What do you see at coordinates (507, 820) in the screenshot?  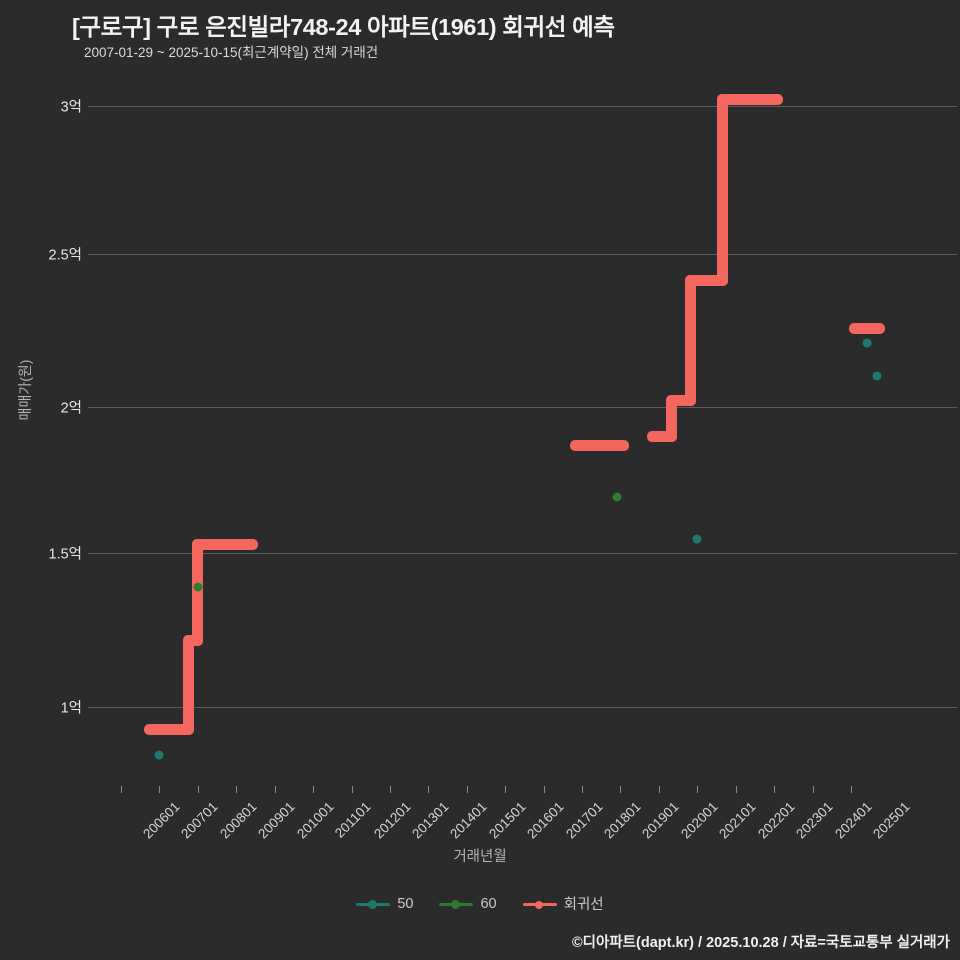 I see `xtick-label-201501: 201501` at bounding box center [507, 820].